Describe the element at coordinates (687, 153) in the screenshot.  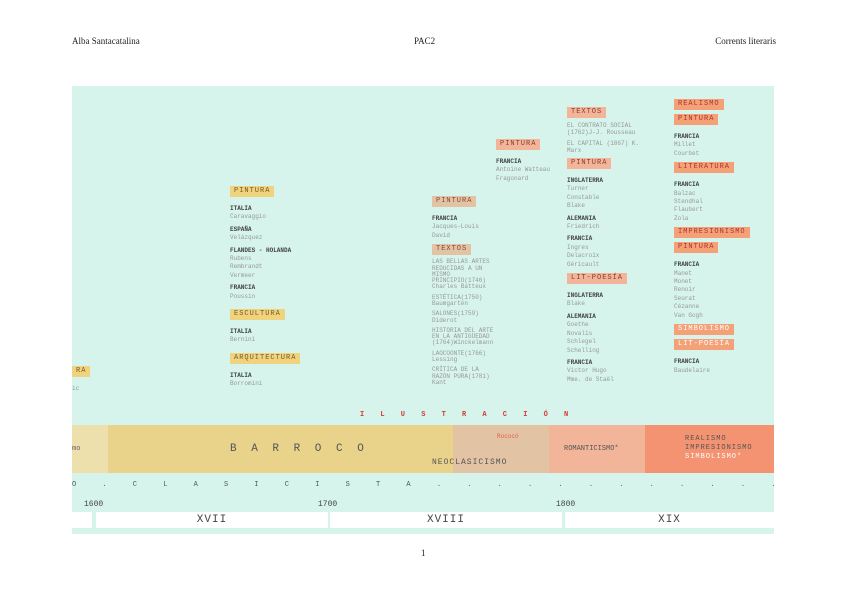
I see `artist: Courbet` at that location.